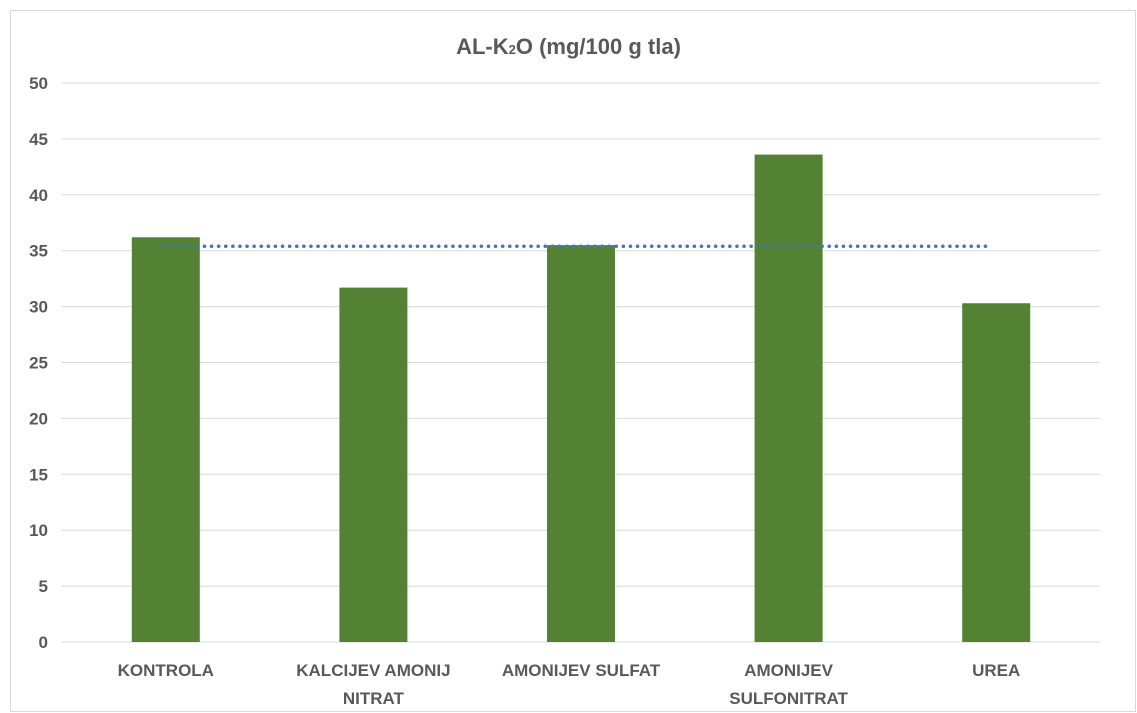  What do you see at coordinates (788, 670) in the screenshot?
I see `x-category-label: AMONIJEV` at bounding box center [788, 670].